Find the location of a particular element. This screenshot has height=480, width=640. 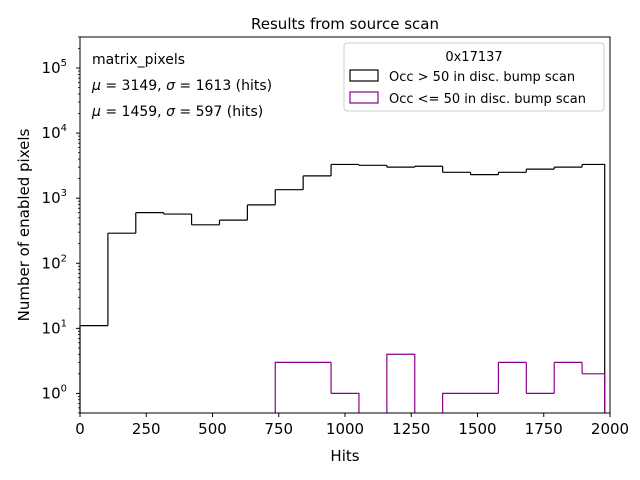

x-tick-label: 1750 is located at coordinates (544, 429).